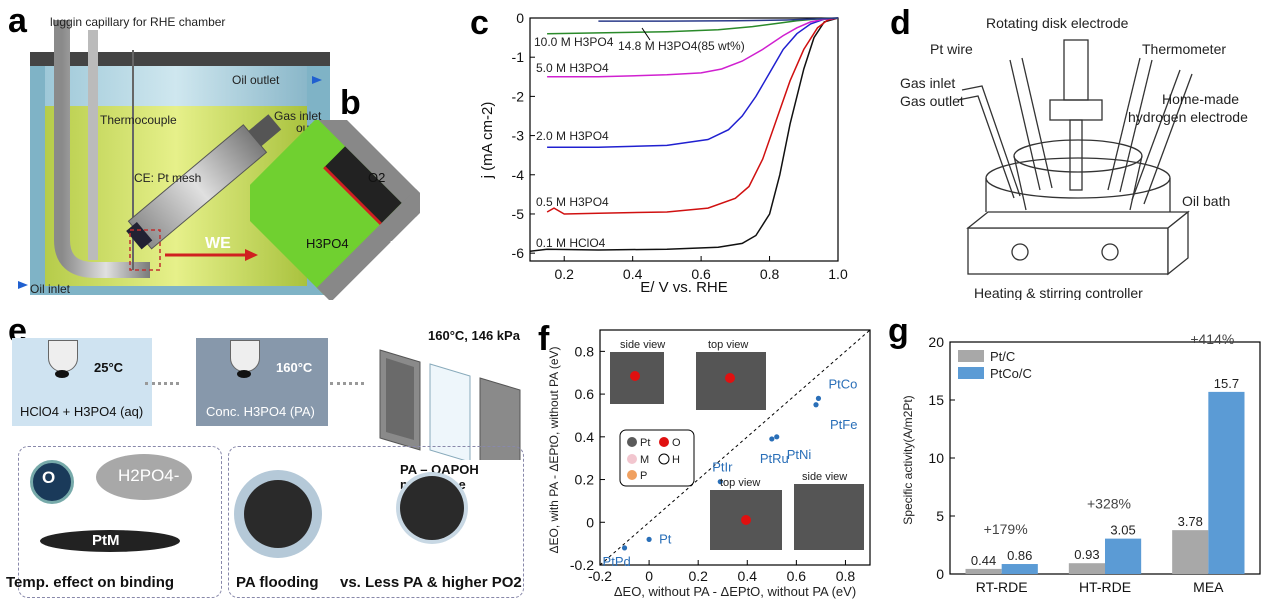 This screenshot has width=1269, height=600. Describe the element at coordinates (1025, 125) in the screenshot. I see `pt-wire` at that location.